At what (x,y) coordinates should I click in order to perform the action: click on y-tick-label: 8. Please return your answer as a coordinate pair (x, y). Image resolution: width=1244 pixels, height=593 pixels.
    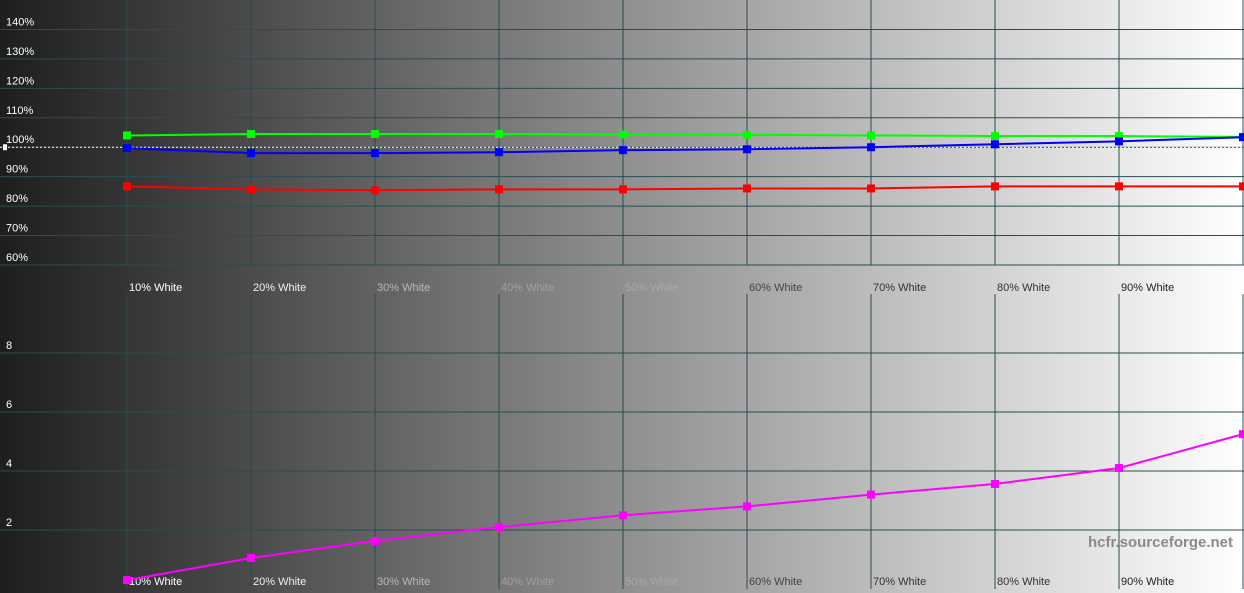
    Looking at the image, I should click on (9, 346).